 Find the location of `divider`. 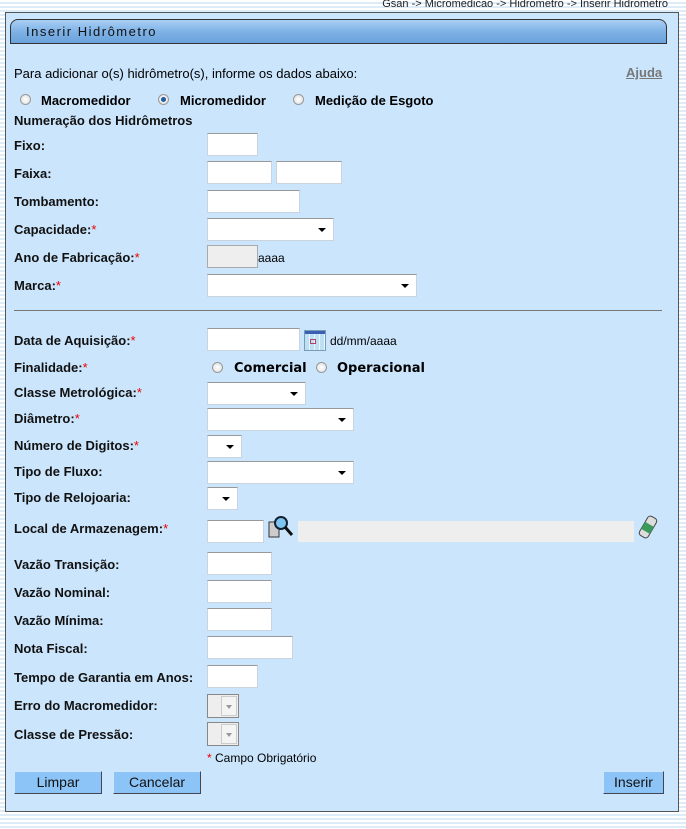

divider is located at coordinates (338, 310).